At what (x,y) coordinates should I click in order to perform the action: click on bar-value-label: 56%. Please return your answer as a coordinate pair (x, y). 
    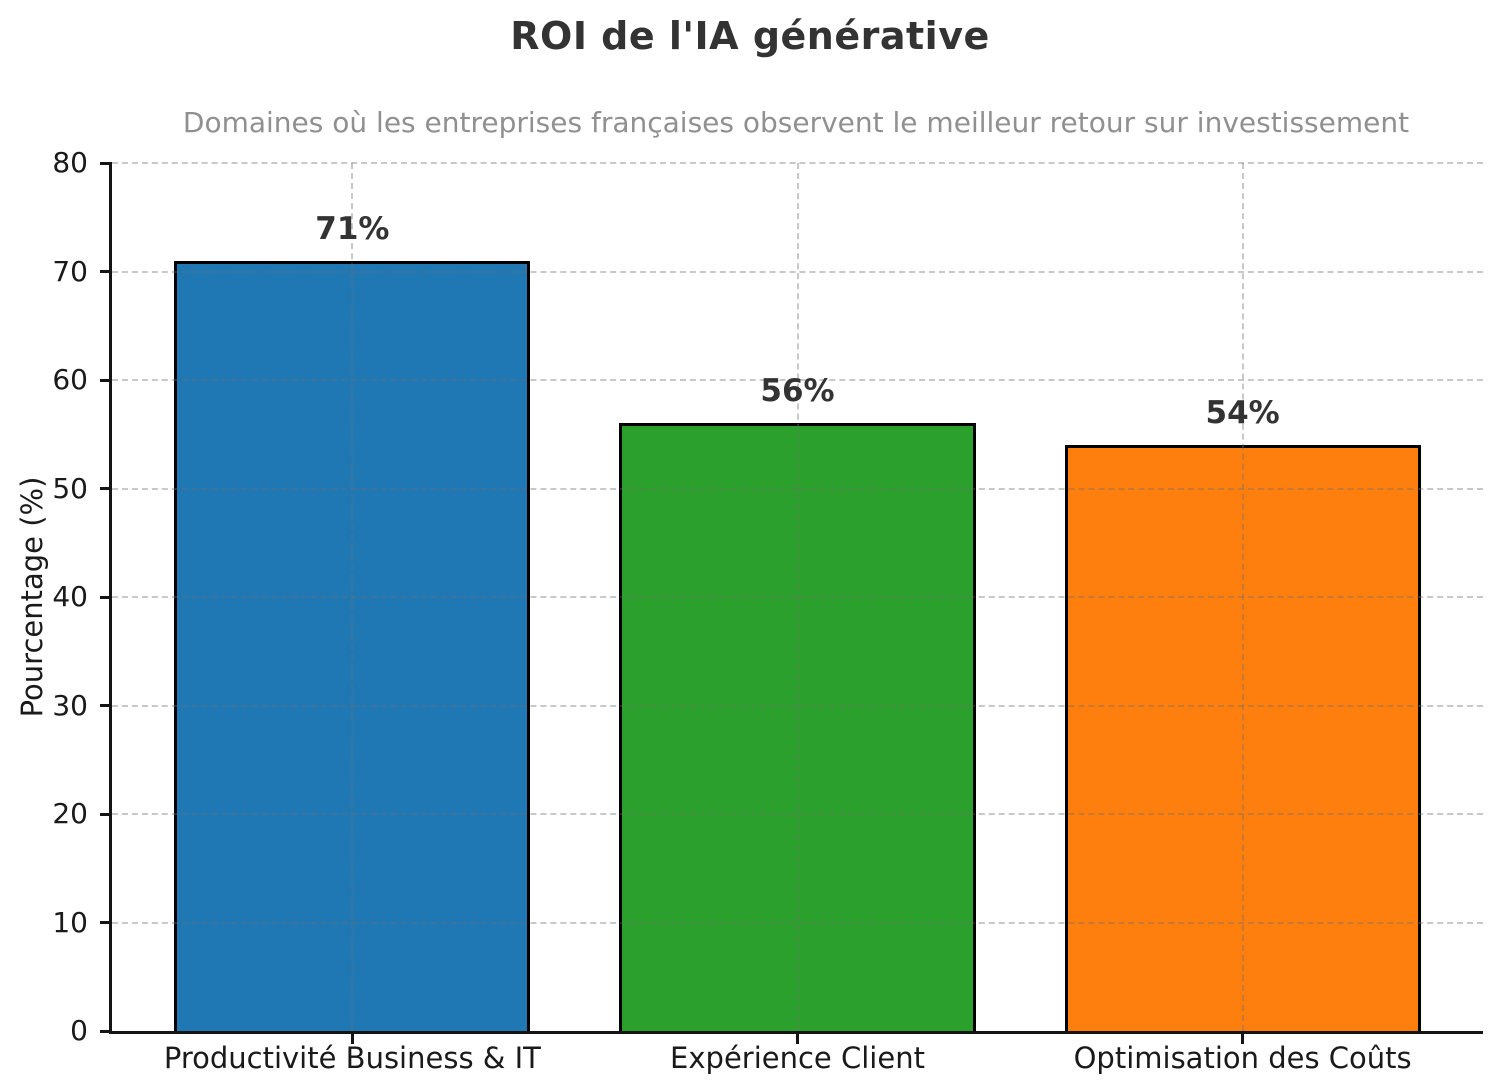
    Looking at the image, I should click on (797, 391).